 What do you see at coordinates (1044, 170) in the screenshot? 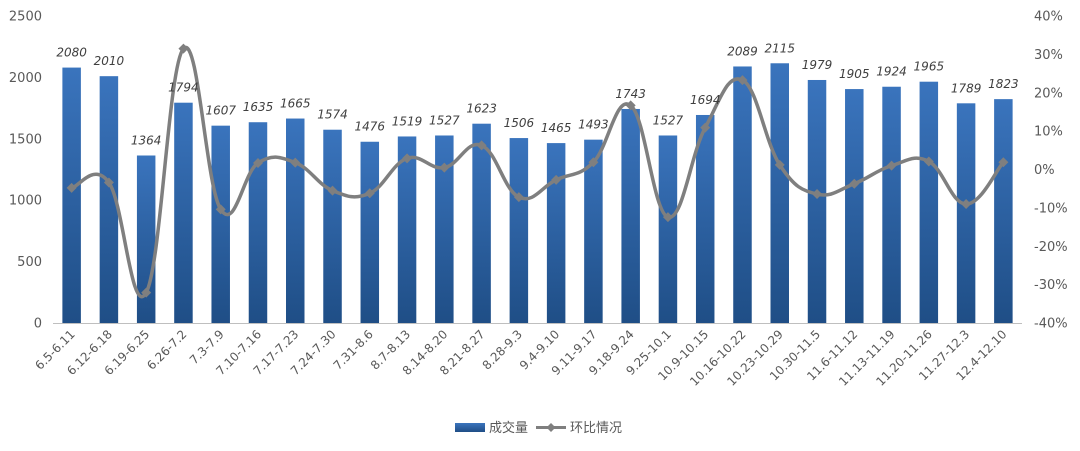
I see `y2-tick-label: 0%` at bounding box center [1044, 170].